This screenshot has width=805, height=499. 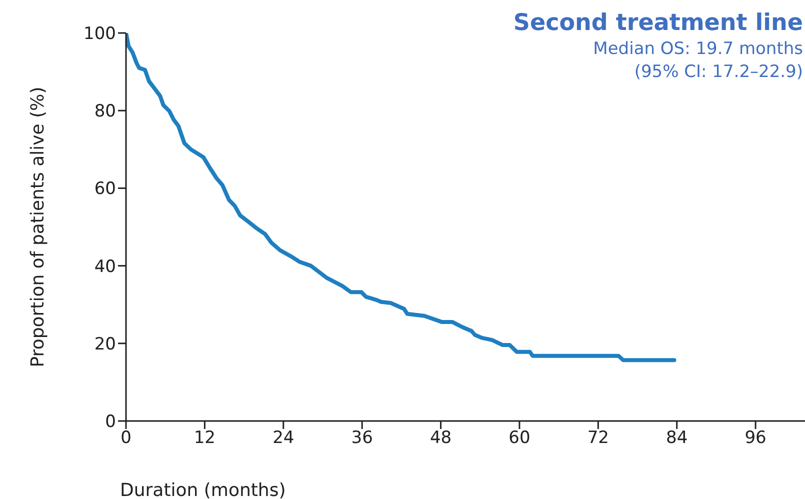 What do you see at coordinates (105, 189) in the screenshot?
I see `y-tick-label: 60` at bounding box center [105, 189].